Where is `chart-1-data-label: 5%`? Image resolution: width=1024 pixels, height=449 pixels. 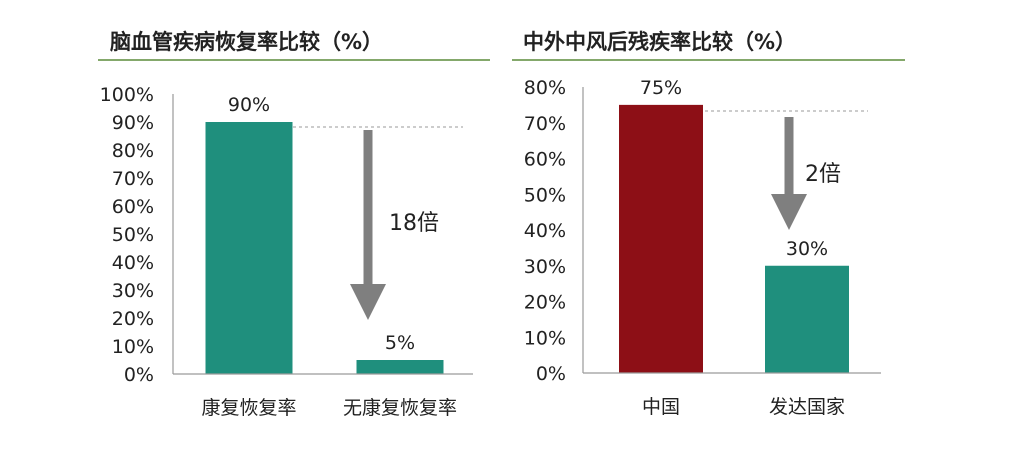
chart-1-data-label: 5% is located at coordinates (400, 343).